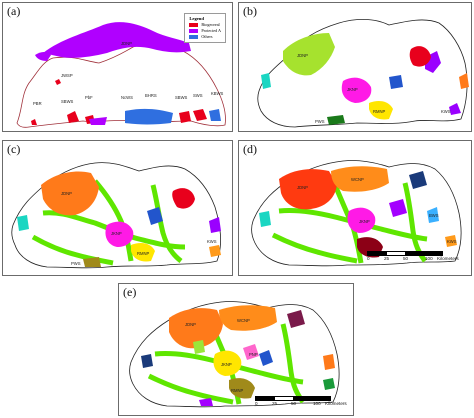  I want to click on legend-item: Protected A, so click(205, 31).